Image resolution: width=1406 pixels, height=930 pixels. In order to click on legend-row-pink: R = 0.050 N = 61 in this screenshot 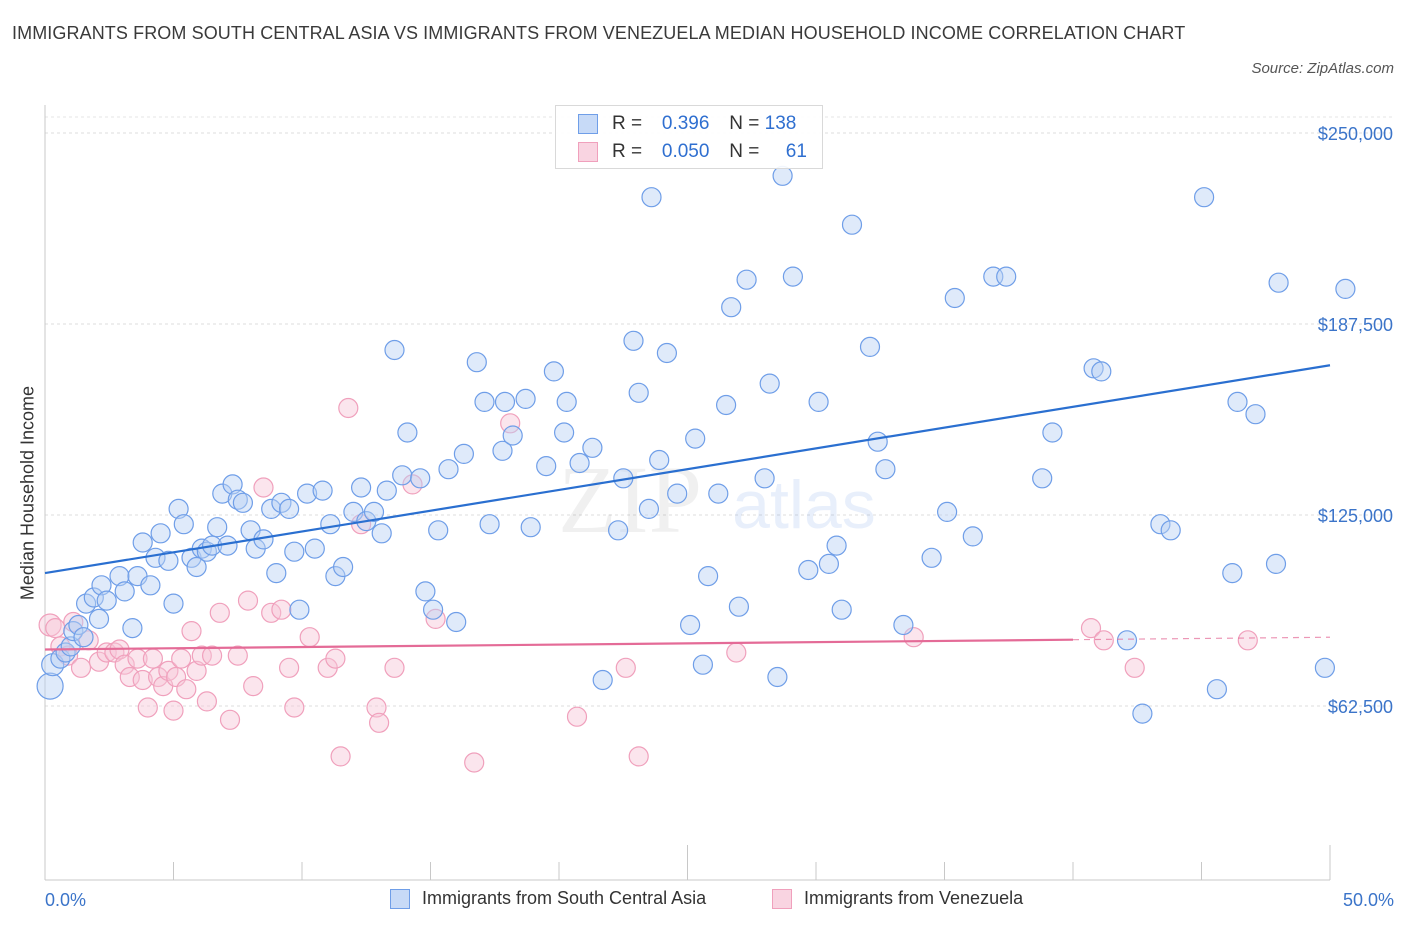, I will do `click(692, 152)`.